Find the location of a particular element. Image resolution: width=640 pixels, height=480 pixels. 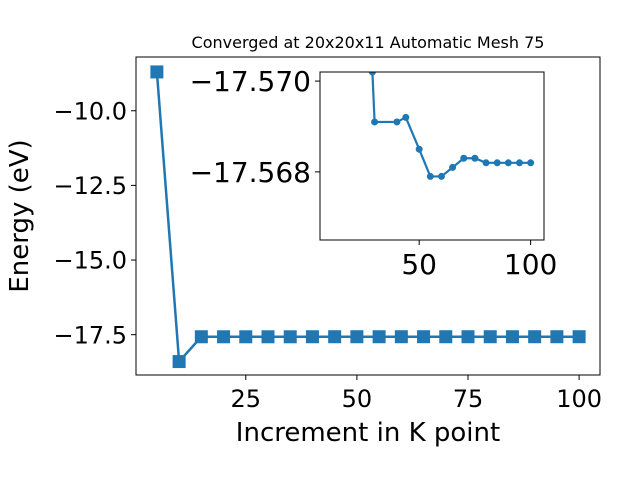

main-y-tick-label: −10.0 is located at coordinates (90, 111).